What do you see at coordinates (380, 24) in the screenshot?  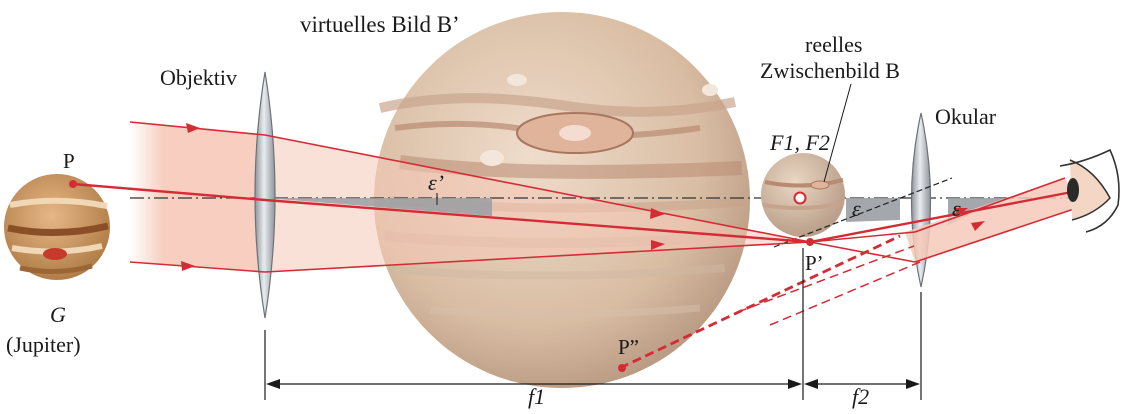 I see `virtual-image-label: virtuelles Bild B’` at bounding box center [380, 24].